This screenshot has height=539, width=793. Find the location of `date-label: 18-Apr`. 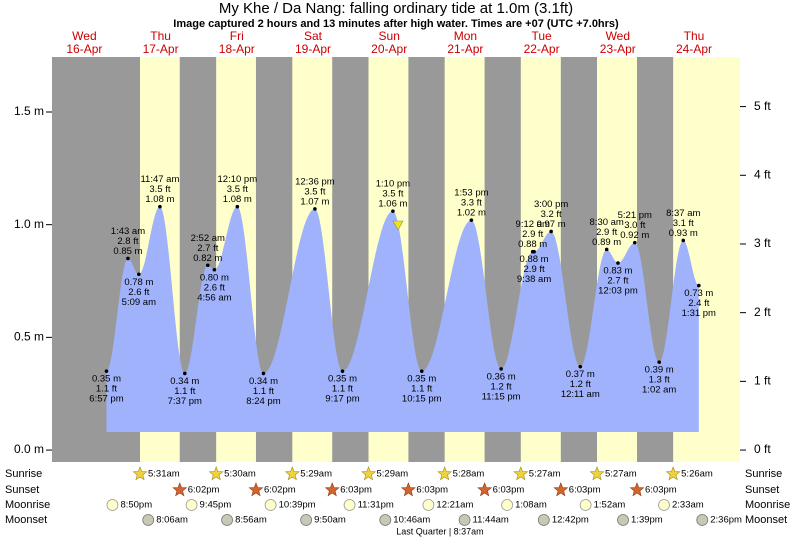

date-label: 18-Apr is located at coordinates (237, 49).